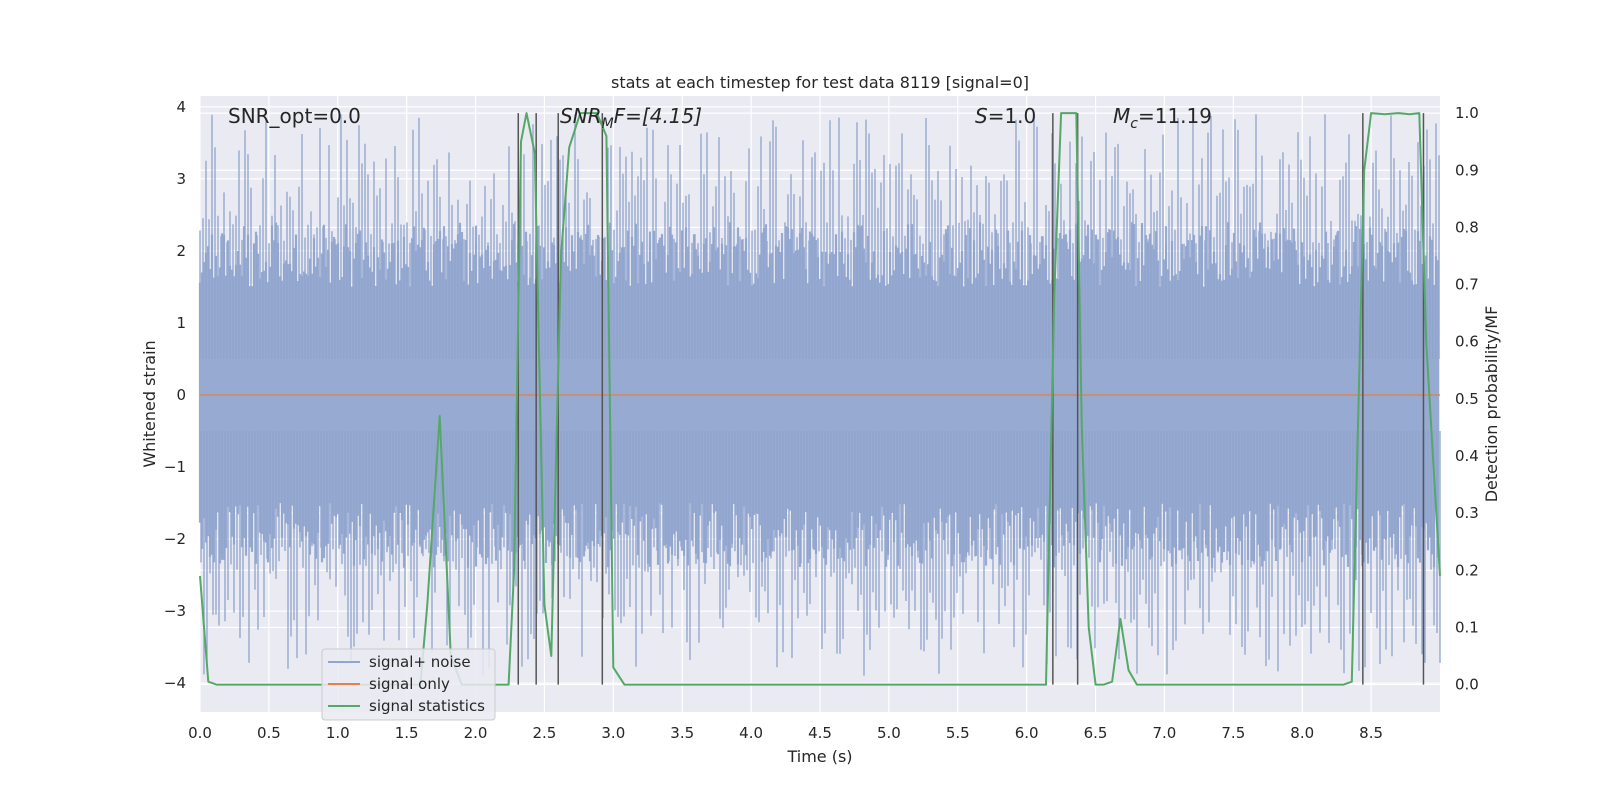 The image size is (1600, 804). What do you see at coordinates (1491, 404) in the screenshot?
I see `y2-axis-label: Detection probability/MF` at bounding box center [1491, 404].